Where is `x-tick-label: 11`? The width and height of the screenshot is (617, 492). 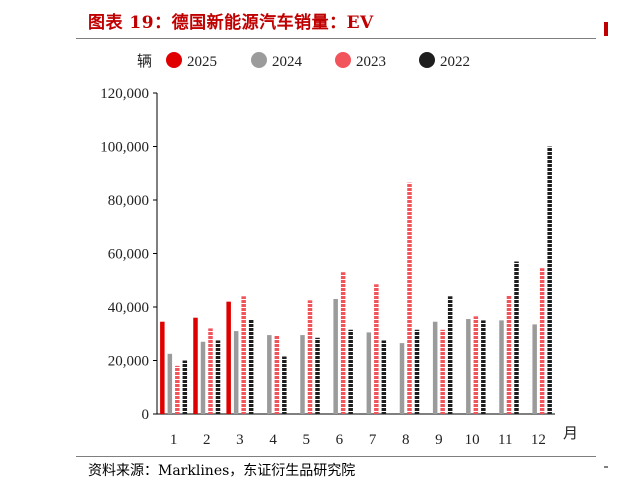 x-tick-label: 11 is located at coordinates (505, 440).